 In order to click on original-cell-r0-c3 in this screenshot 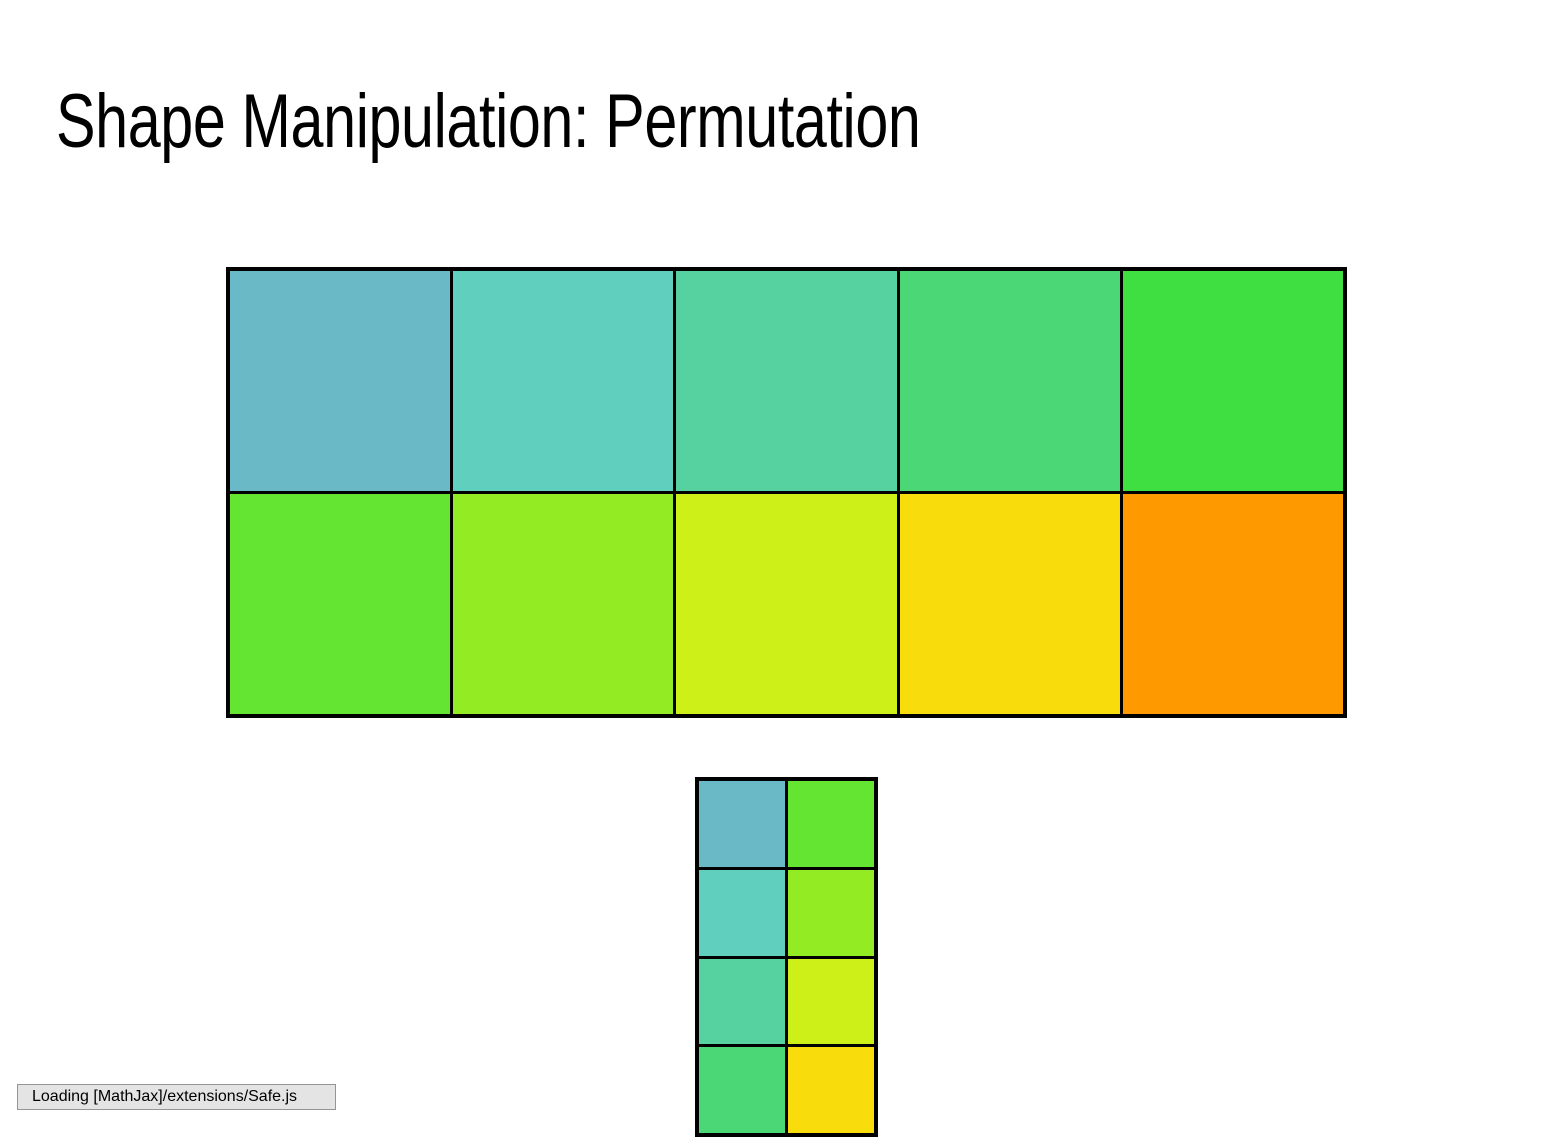, I will do `click(1009, 381)`.